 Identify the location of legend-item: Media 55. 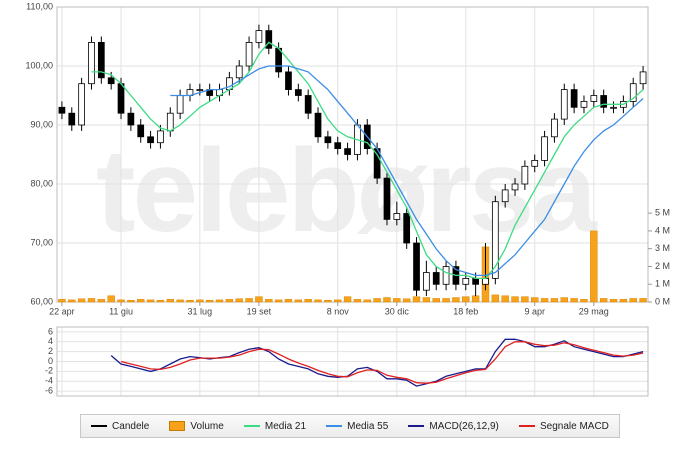
(357, 426).